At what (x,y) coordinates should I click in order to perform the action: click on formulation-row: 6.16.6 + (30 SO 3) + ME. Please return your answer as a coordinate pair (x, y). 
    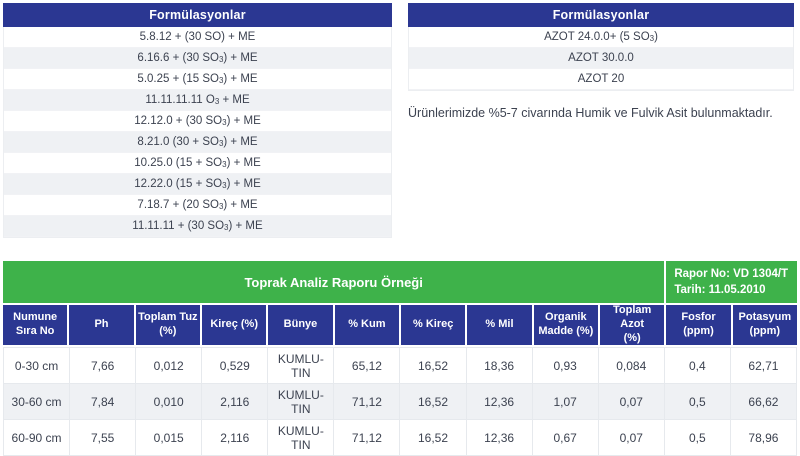
    Looking at the image, I should click on (197, 58).